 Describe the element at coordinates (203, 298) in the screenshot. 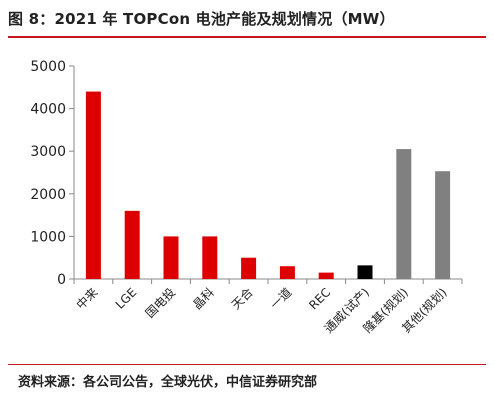

I see `x-tick-label: 晶科` at that location.